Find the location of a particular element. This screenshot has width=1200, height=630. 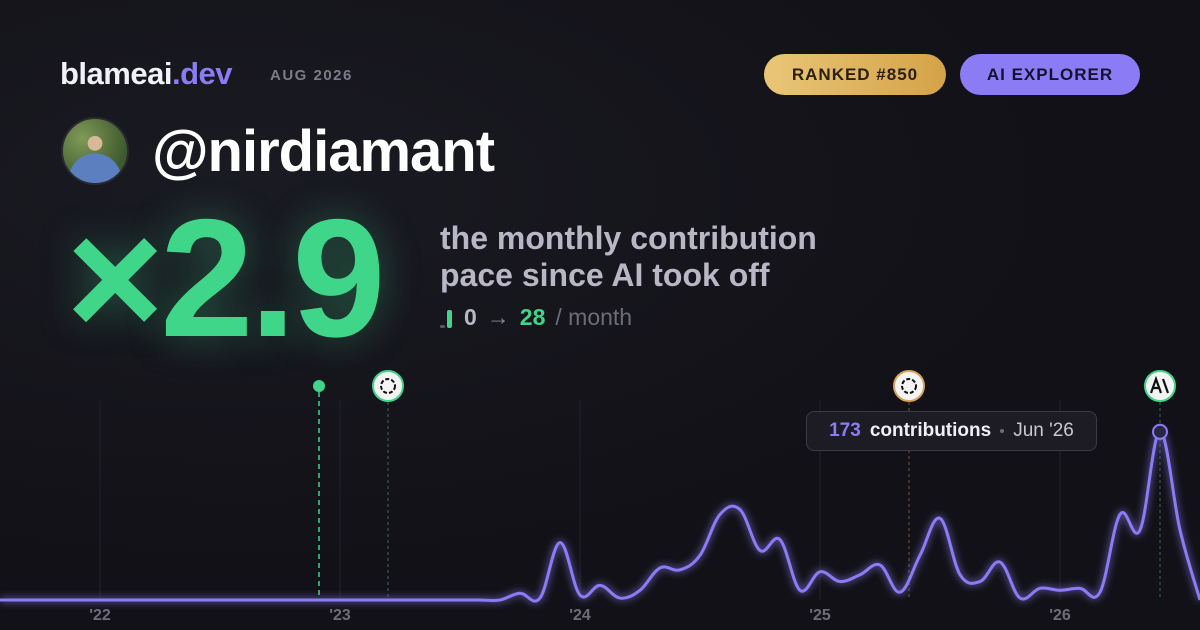

multiplier: ×2.9 is located at coordinates (226, 278).